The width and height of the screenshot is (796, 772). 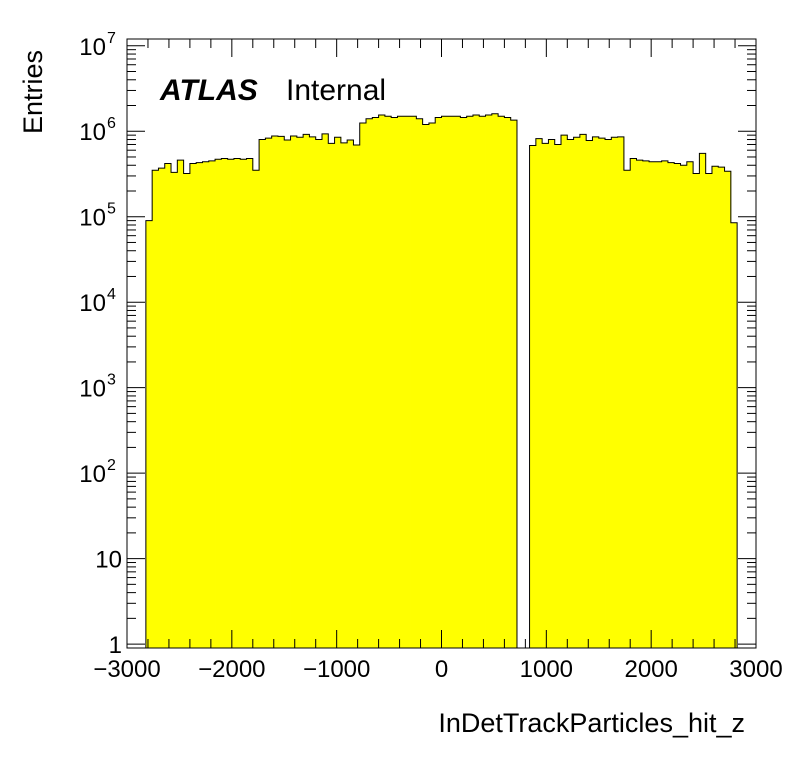 I want to click on y-tick-exponent: 2, so click(x=111, y=465).